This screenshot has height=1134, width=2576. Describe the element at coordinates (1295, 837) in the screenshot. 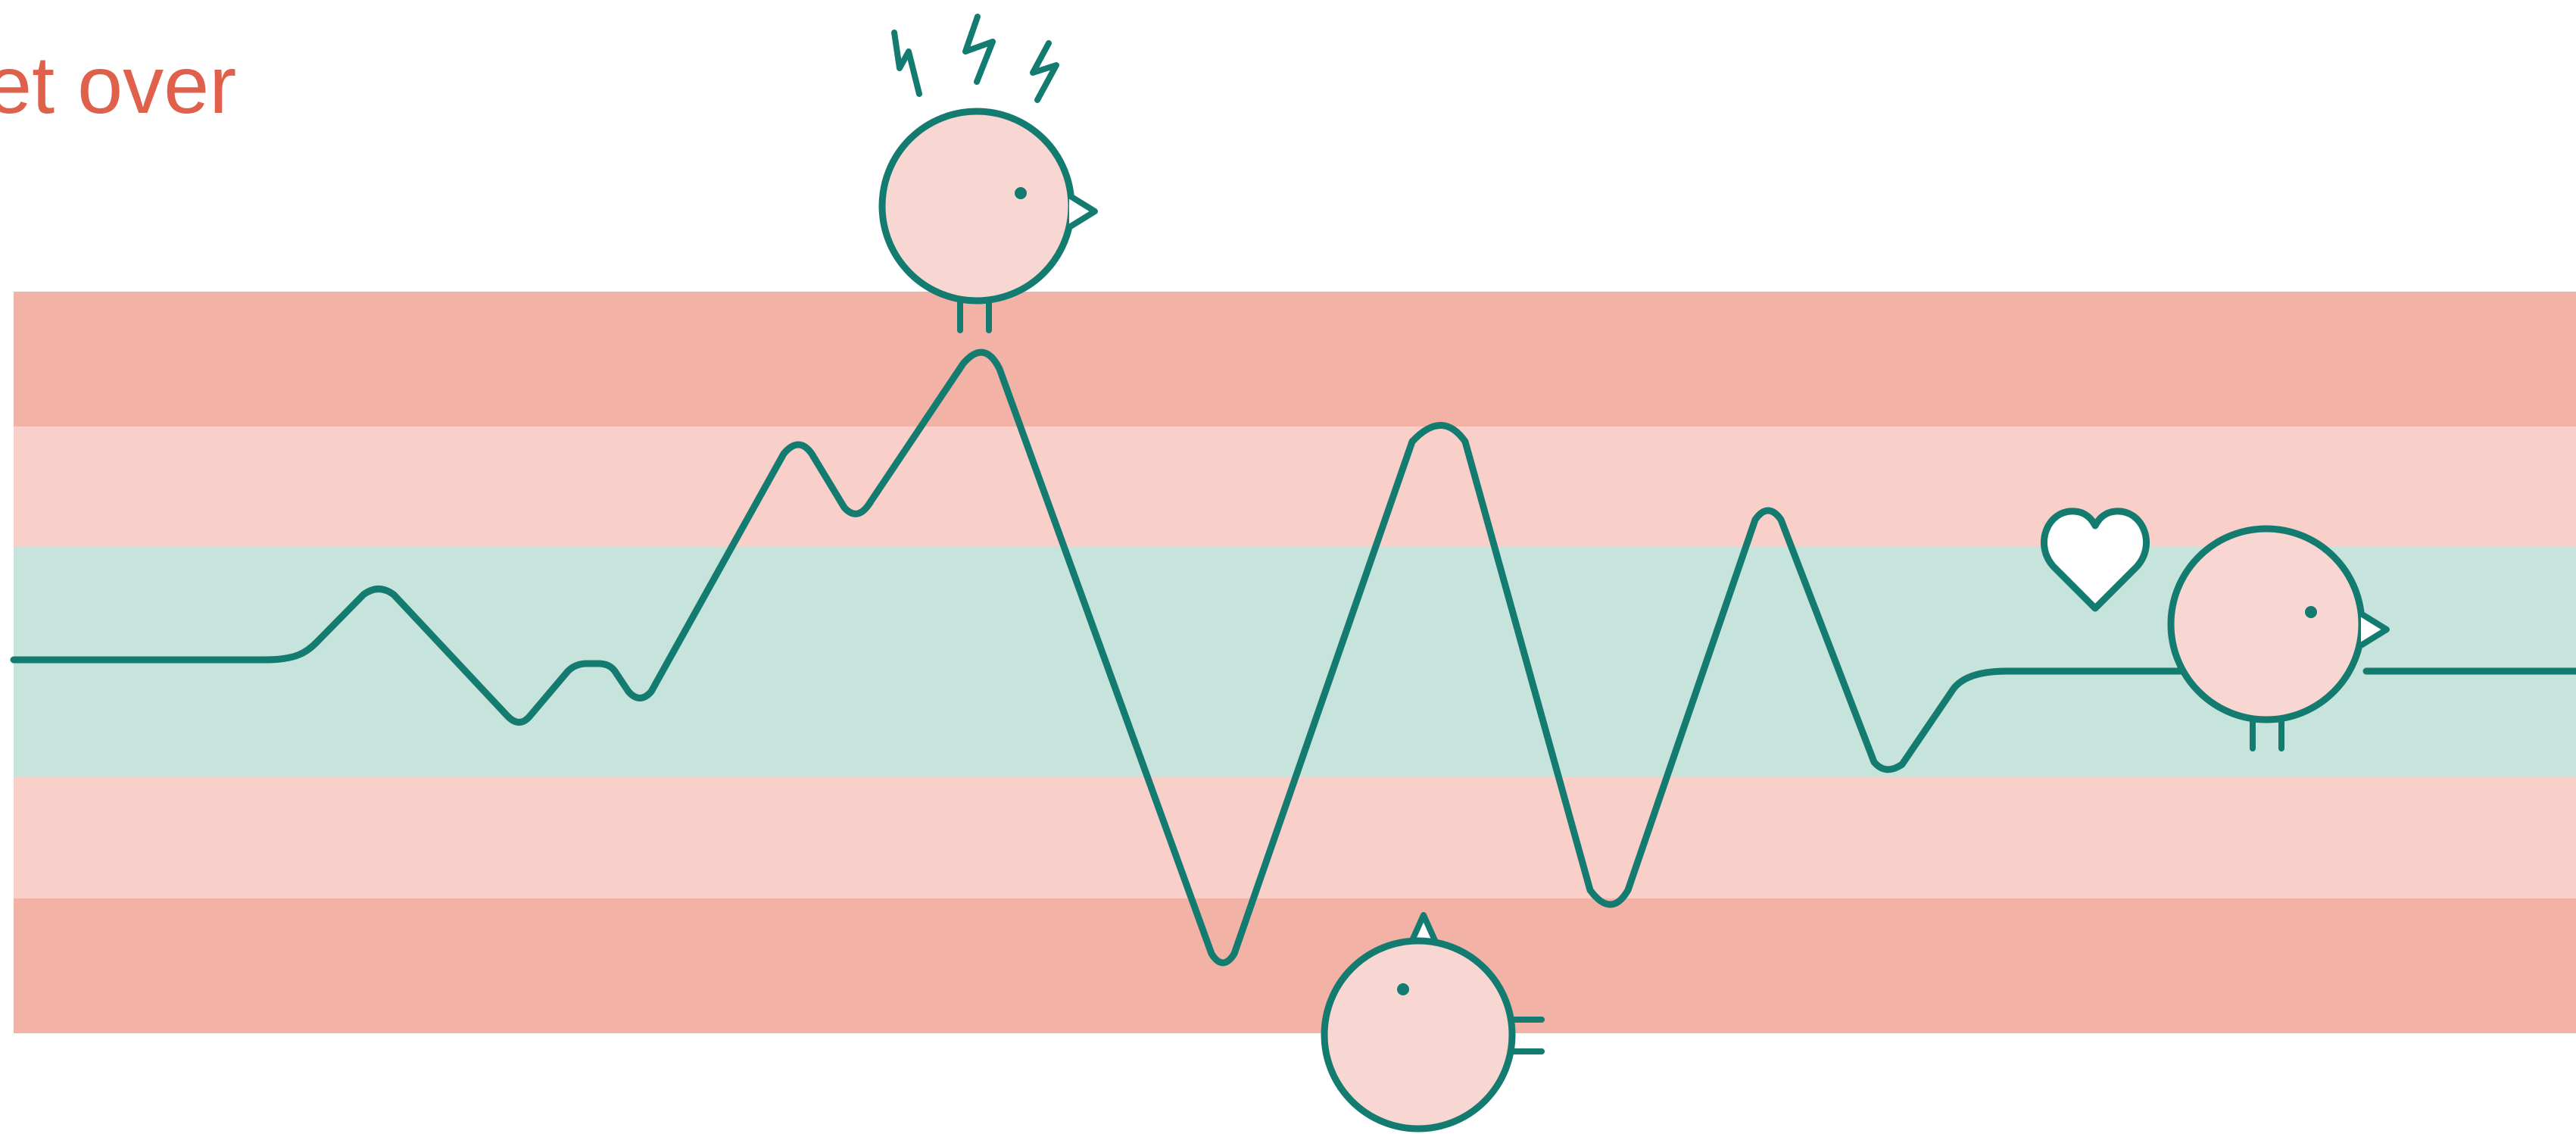

I see `zone-middle-low` at that location.